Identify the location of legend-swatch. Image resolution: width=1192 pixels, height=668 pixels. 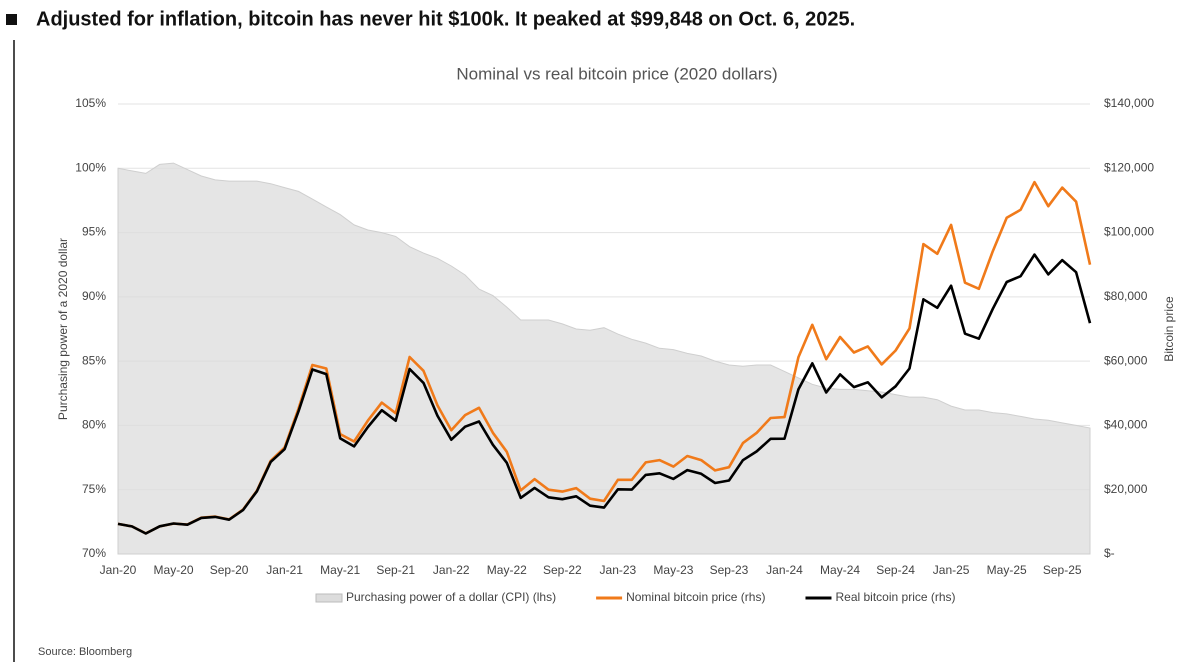
(329, 598).